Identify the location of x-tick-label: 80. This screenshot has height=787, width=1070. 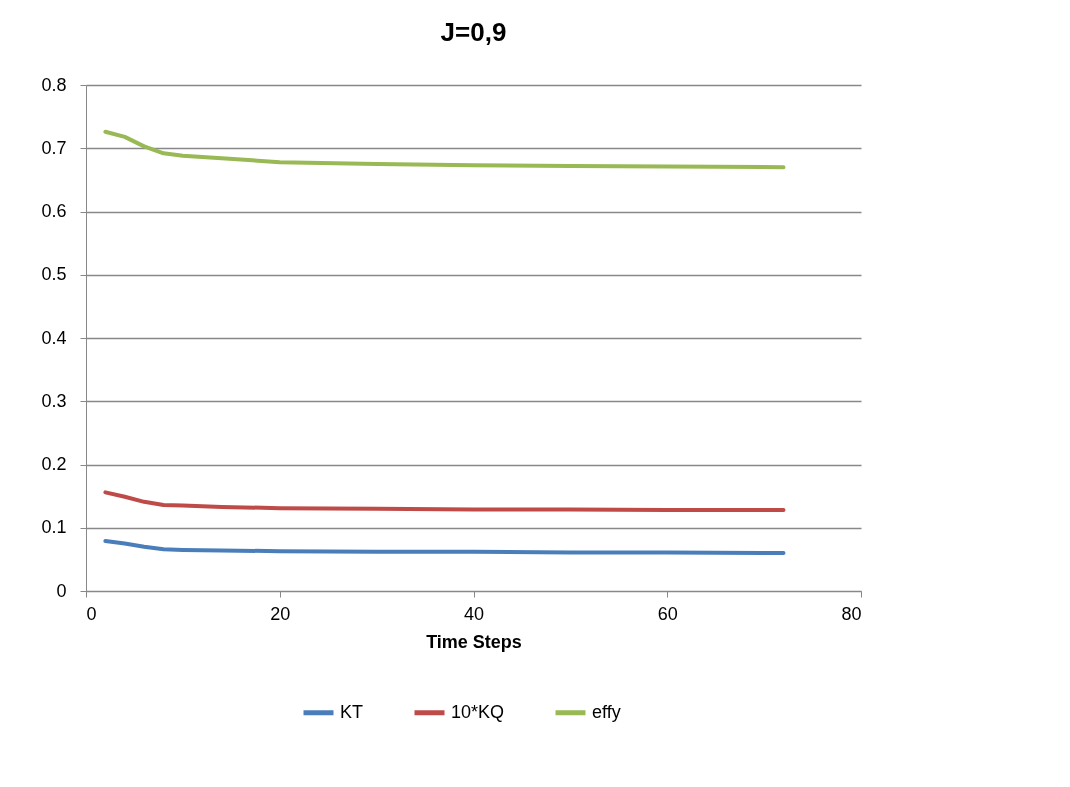
(851, 613).